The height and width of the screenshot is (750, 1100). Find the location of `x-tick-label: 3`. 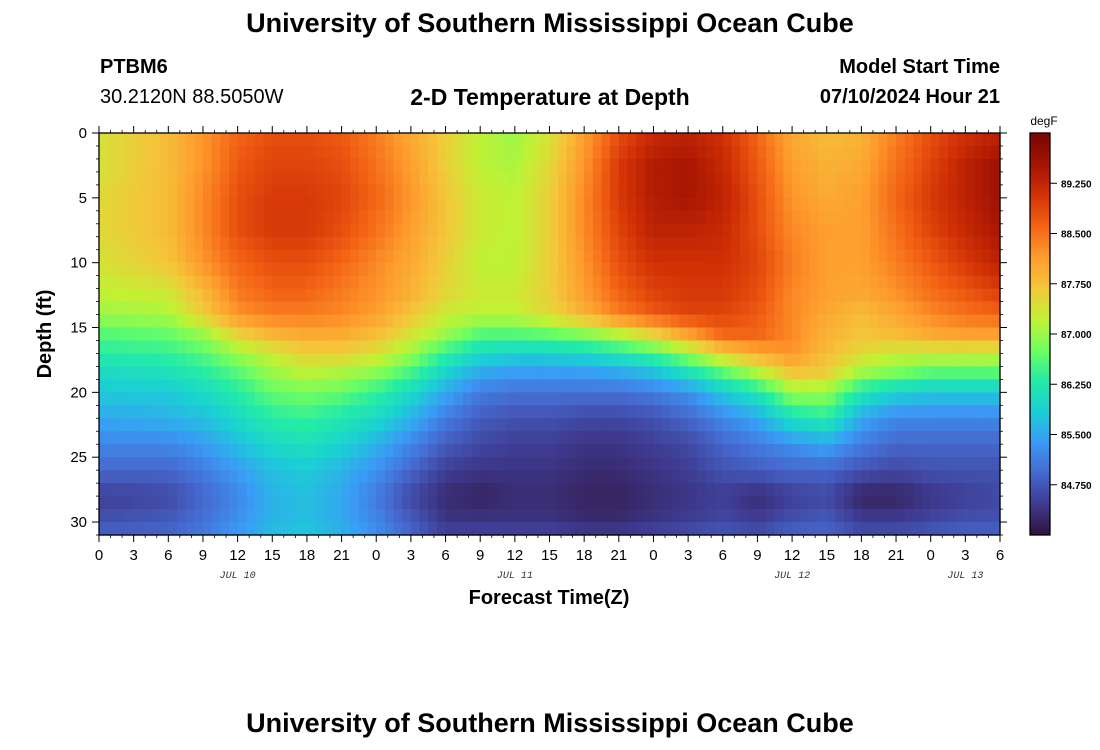

x-tick-label: 3 is located at coordinates (411, 555).